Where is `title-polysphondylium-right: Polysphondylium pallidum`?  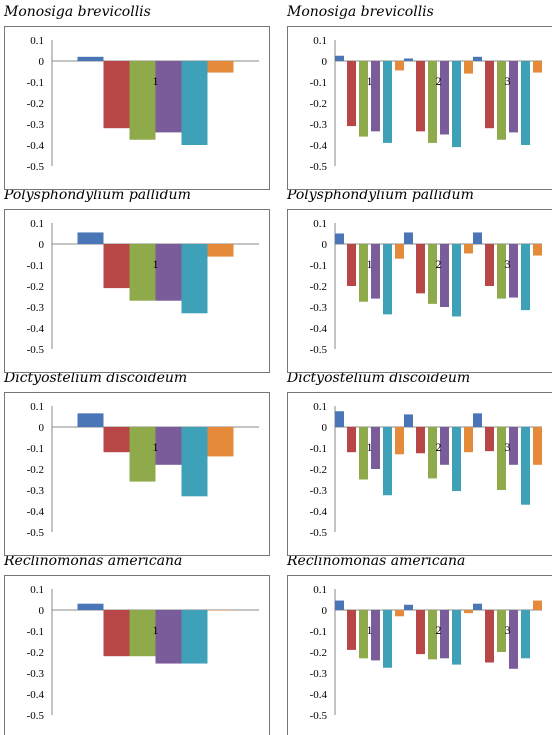 title-polysphondylium-right: Polysphondylium pallidum is located at coordinates (380, 195).